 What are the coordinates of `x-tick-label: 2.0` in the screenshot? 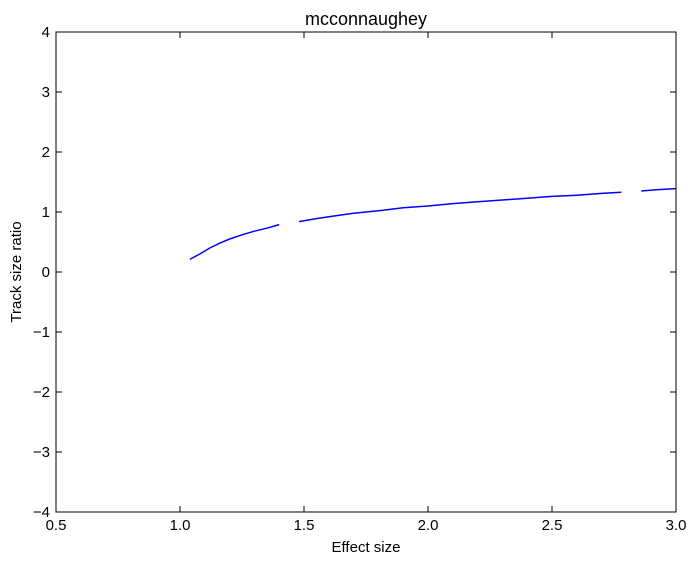 It's located at (428, 525).